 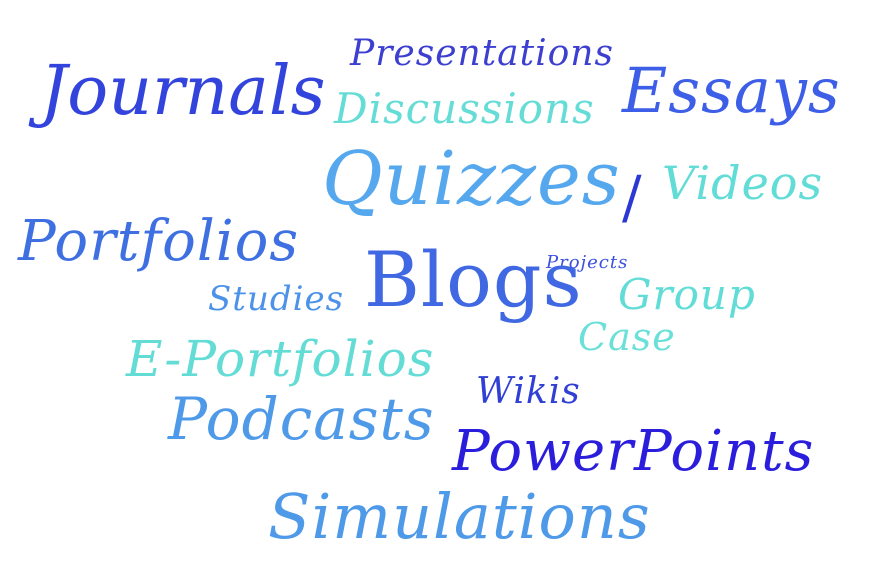 I want to click on word-slash: /, so click(x=632, y=197).